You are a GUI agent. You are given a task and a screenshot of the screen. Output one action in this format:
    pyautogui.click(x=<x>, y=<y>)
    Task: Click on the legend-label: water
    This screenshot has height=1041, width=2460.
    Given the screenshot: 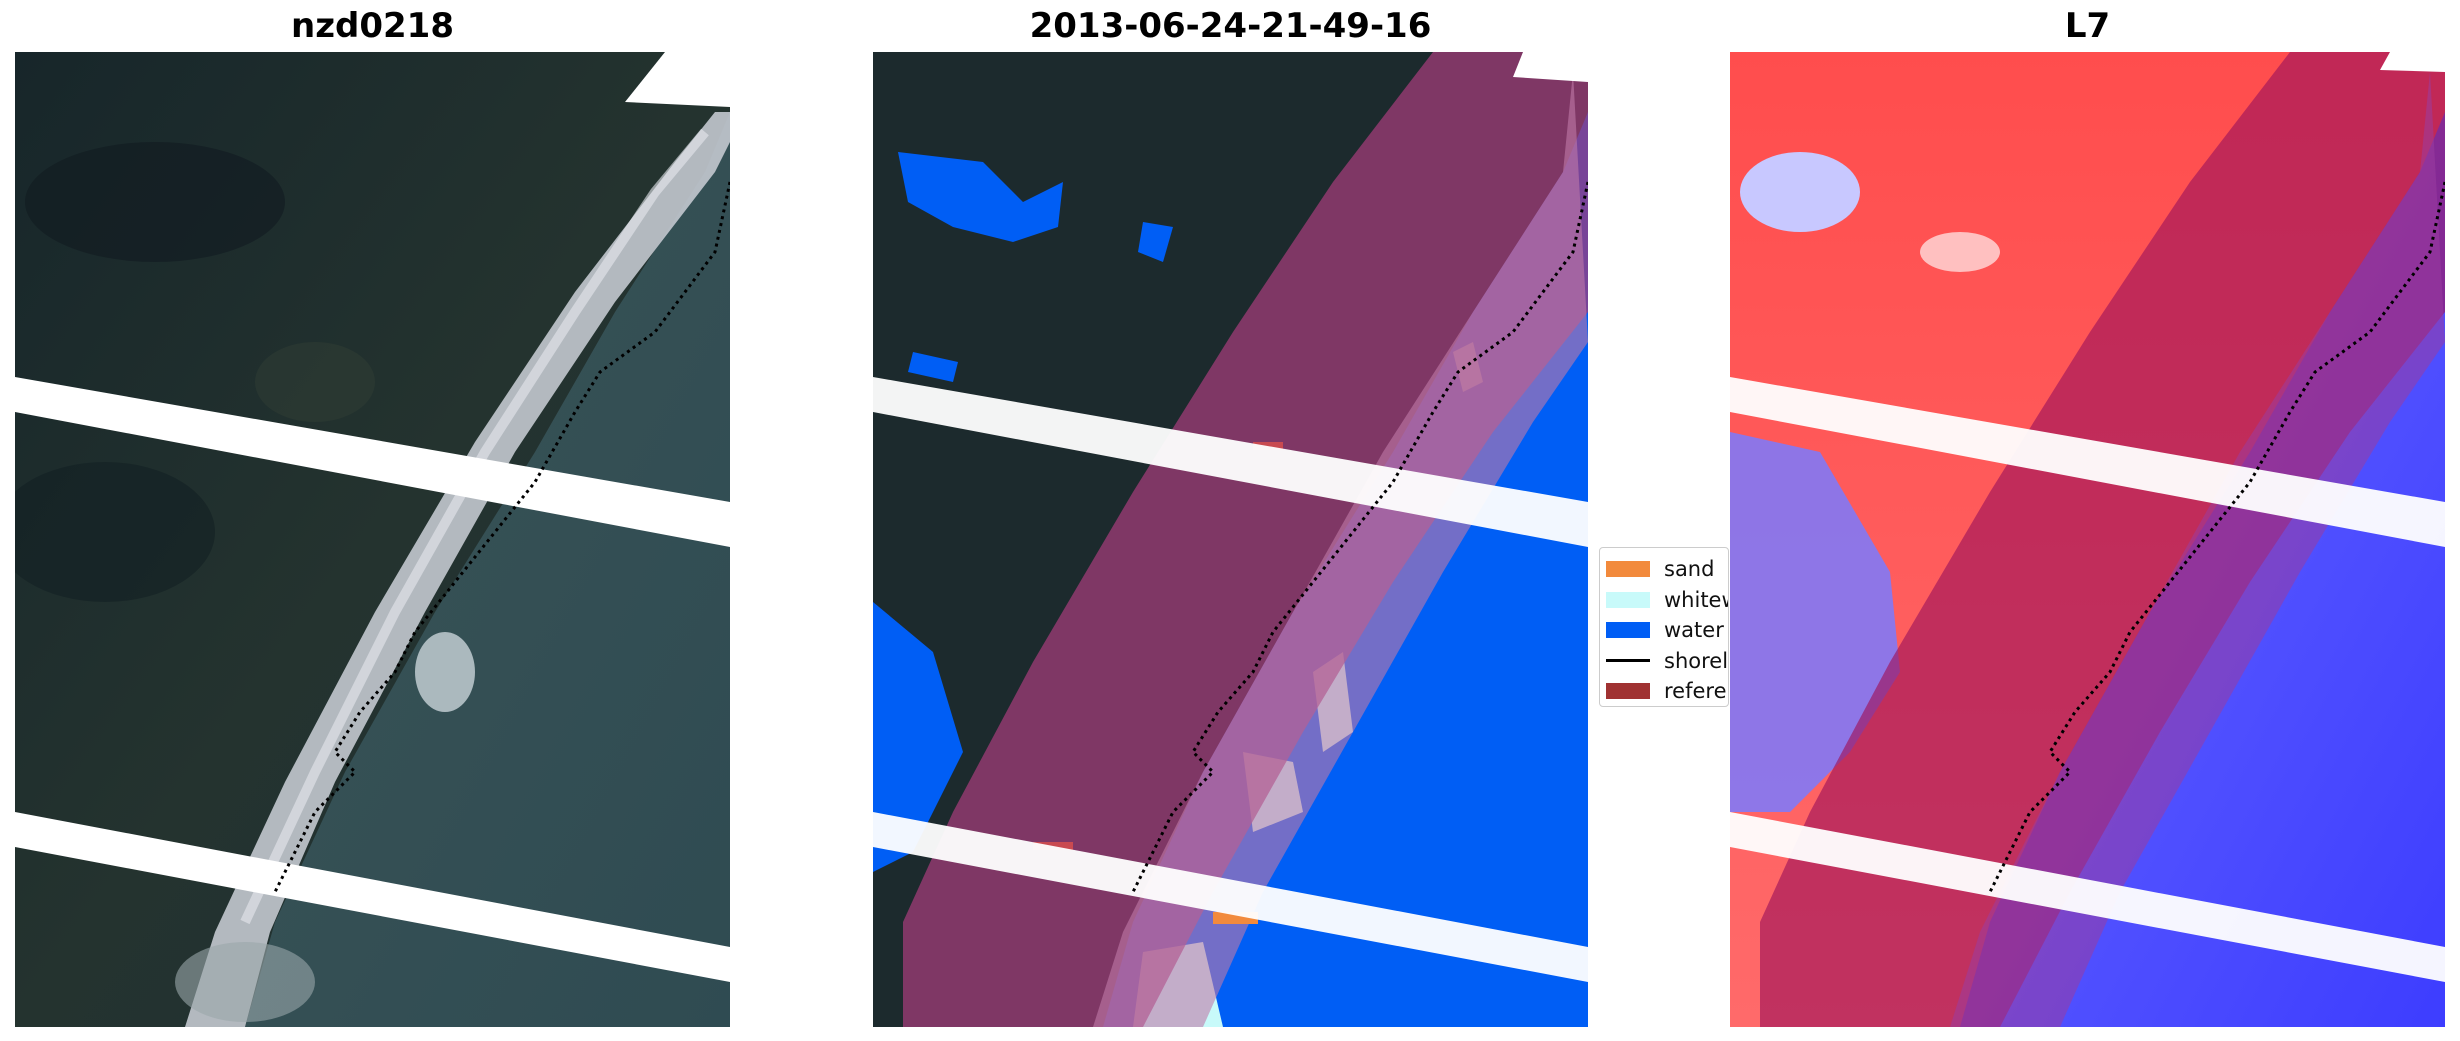 What is the action you would take?
    pyautogui.click(x=1694, y=630)
    